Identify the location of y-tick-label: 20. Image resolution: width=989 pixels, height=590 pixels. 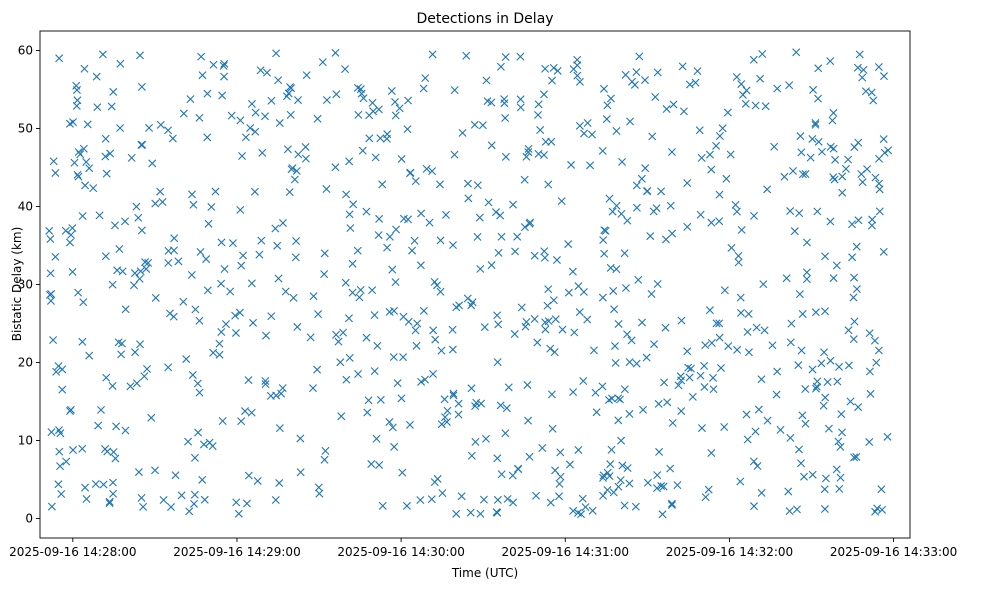
(25, 363).